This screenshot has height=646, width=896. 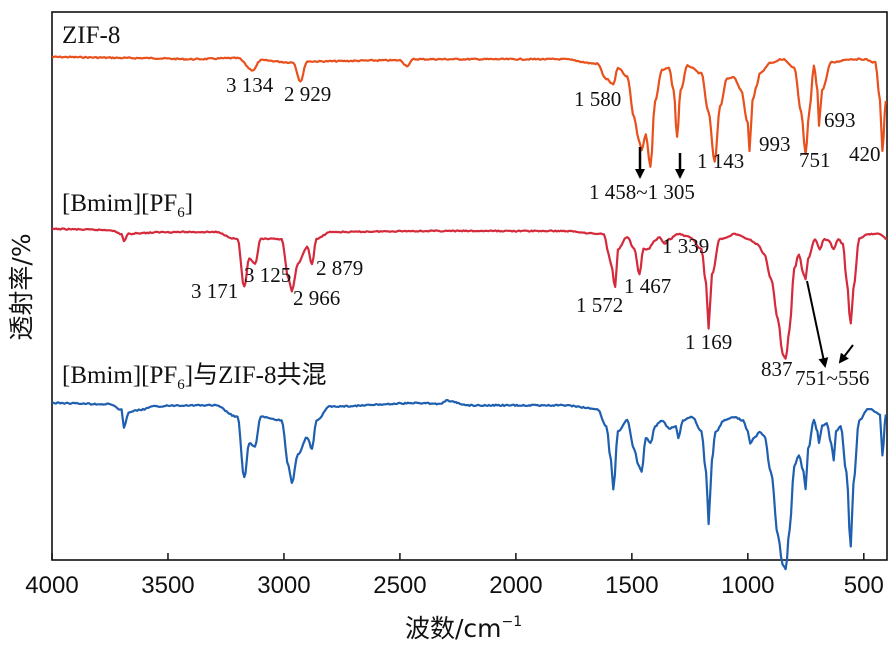 I want to click on peak-label: 3 134, so click(x=250, y=85).